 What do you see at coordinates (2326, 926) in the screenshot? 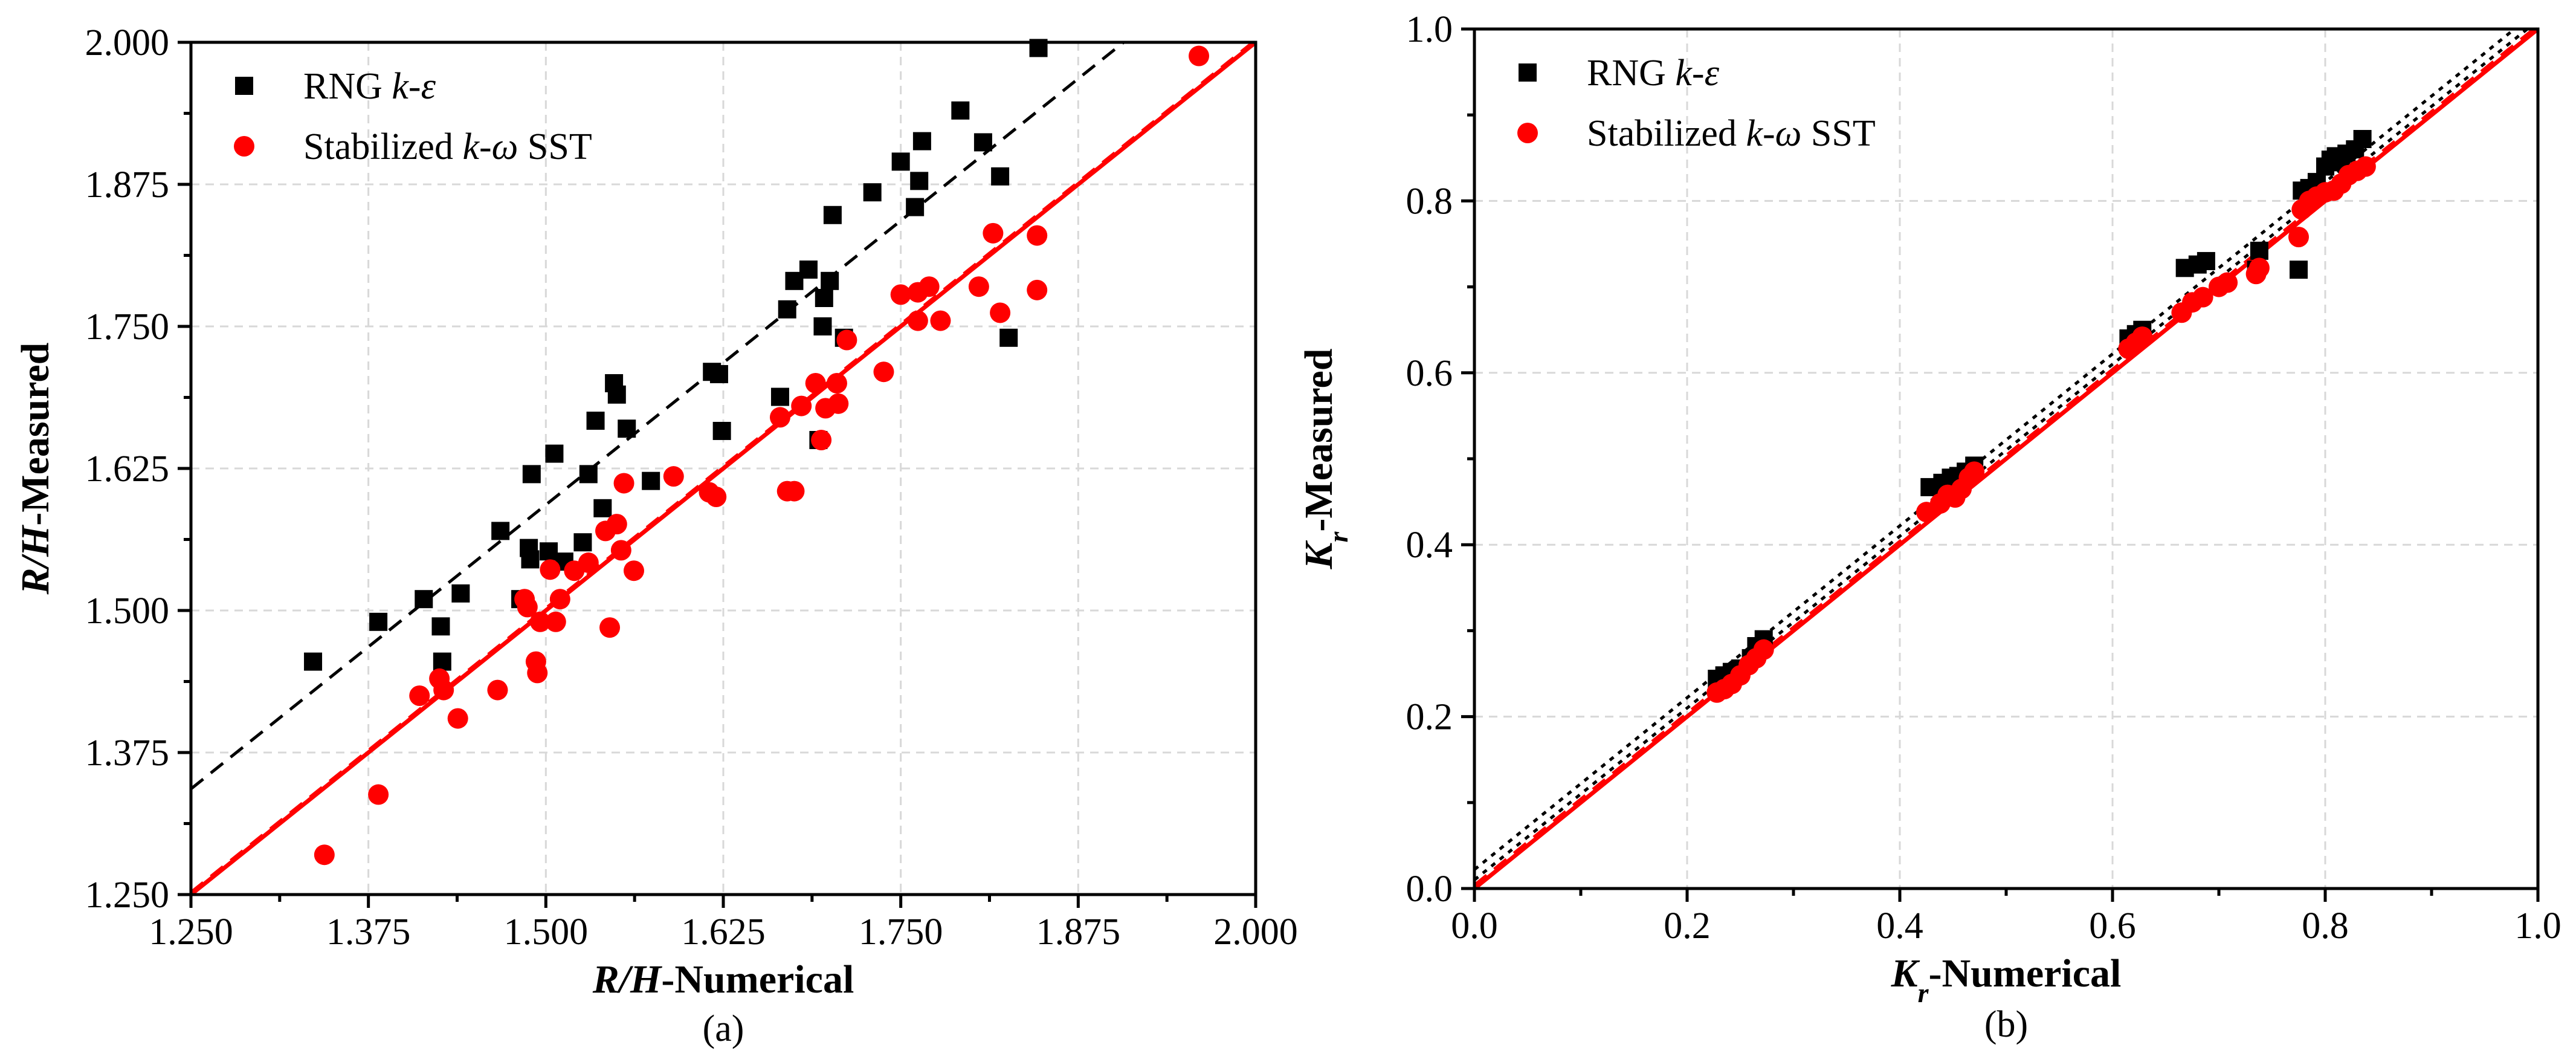
I see `x-tick-label-4: 0.8` at bounding box center [2326, 926].